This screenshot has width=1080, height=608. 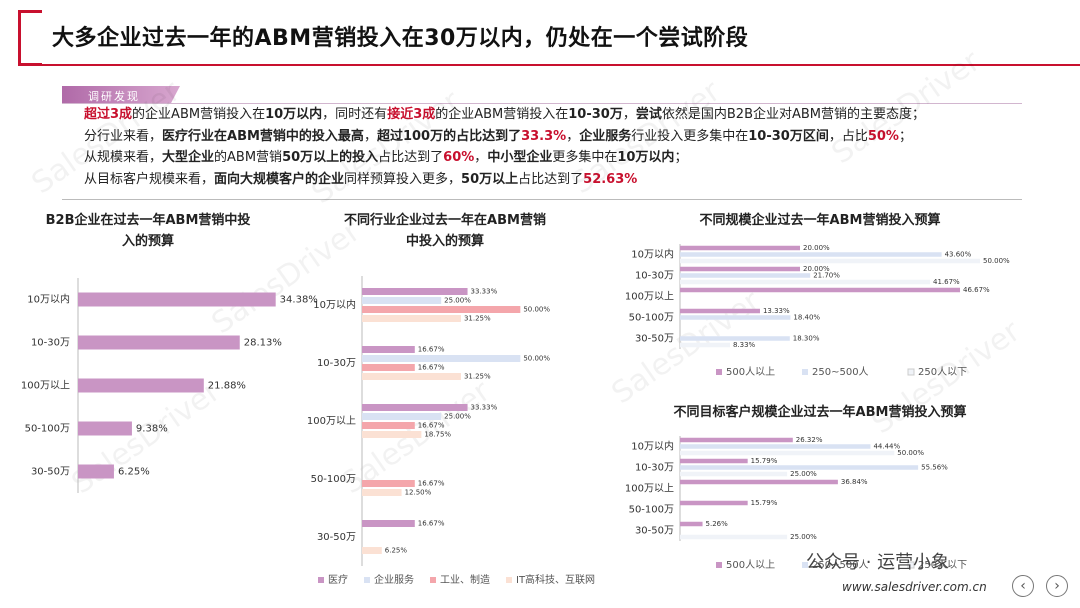 I want to click on chart3-data-label: 18.40%, so click(x=806, y=318).